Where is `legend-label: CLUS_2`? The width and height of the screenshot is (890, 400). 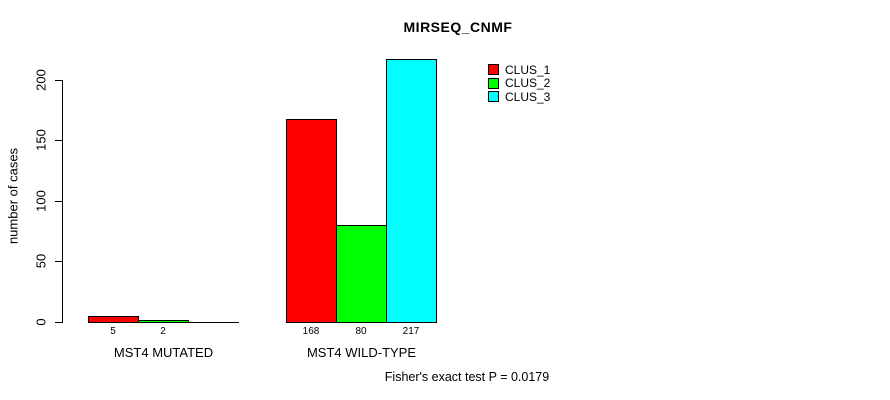 legend-label: CLUS_2 is located at coordinates (528, 83).